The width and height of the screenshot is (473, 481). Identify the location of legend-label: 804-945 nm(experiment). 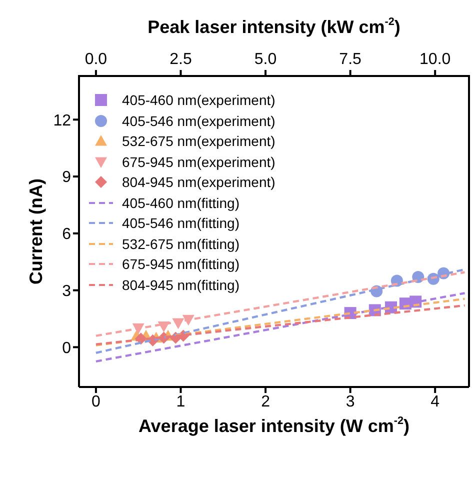
(199, 182).